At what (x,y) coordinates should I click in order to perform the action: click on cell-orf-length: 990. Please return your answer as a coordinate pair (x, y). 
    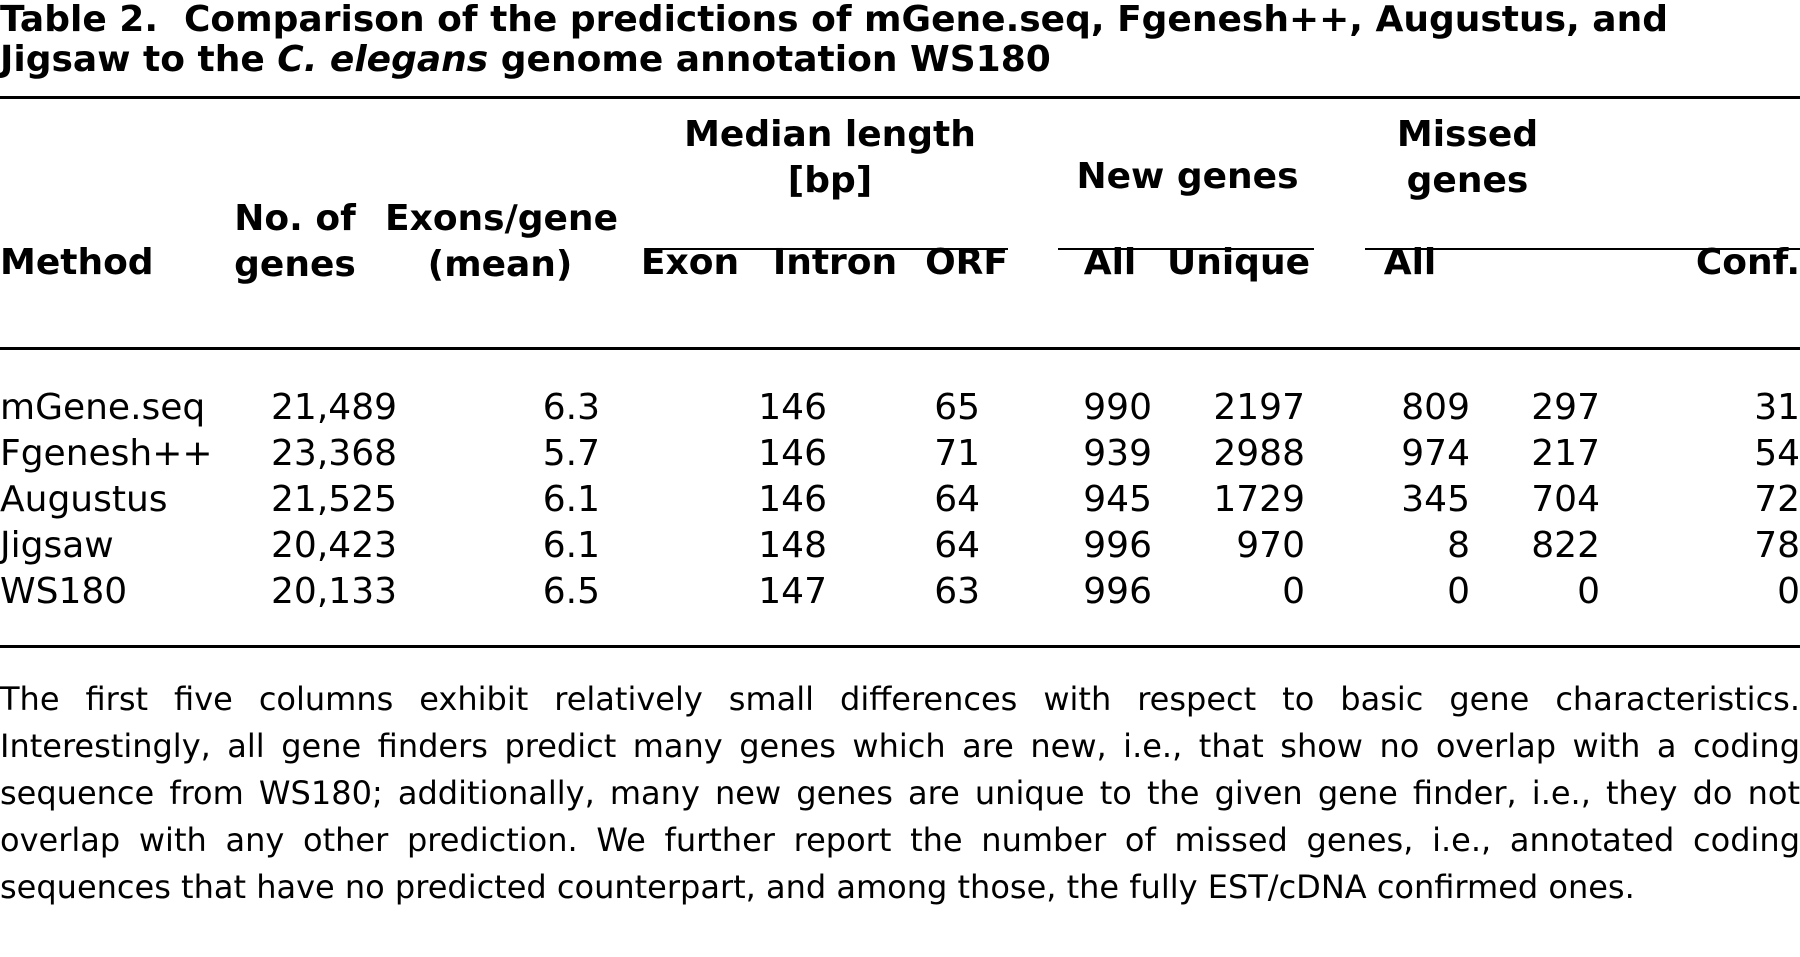
    Looking at the image, I should click on (1117, 407).